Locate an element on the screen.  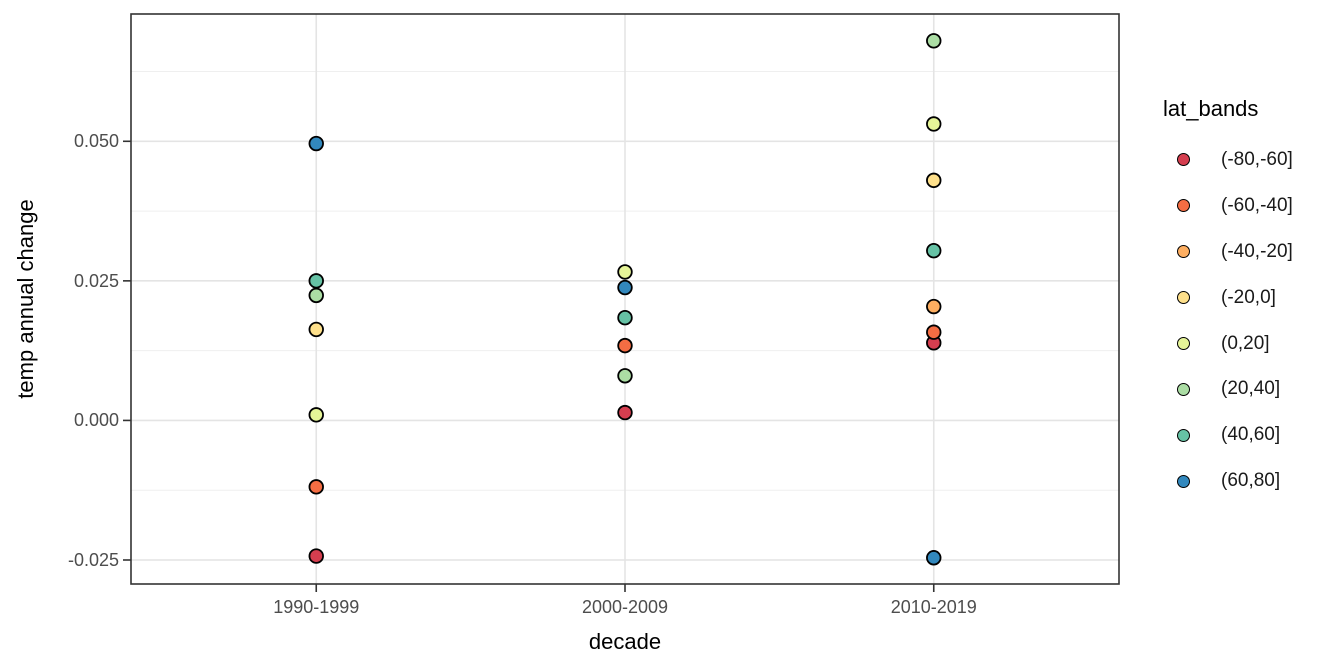
legend-label: (-80,-60] is located at coordinates (1257, 159).